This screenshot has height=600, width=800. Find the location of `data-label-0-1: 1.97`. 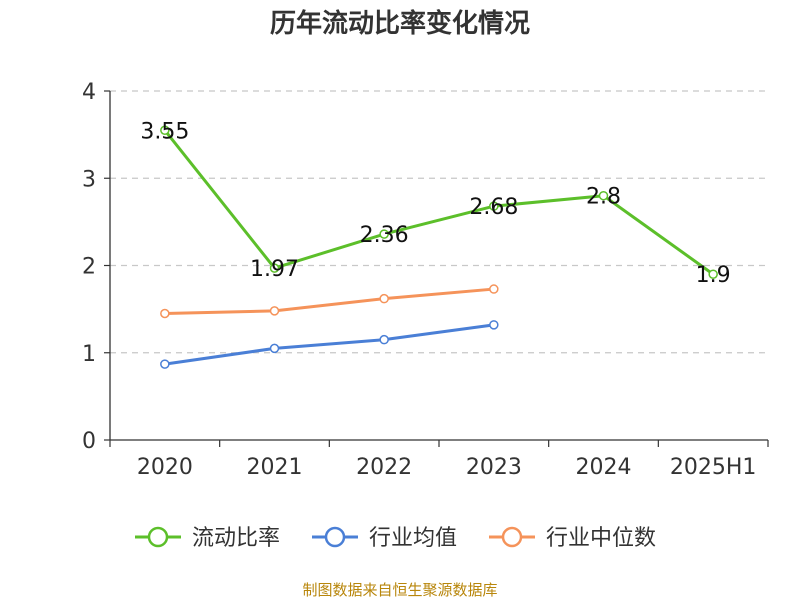

data-label-0-1: 1.97 is located at coordinates (274, 269).